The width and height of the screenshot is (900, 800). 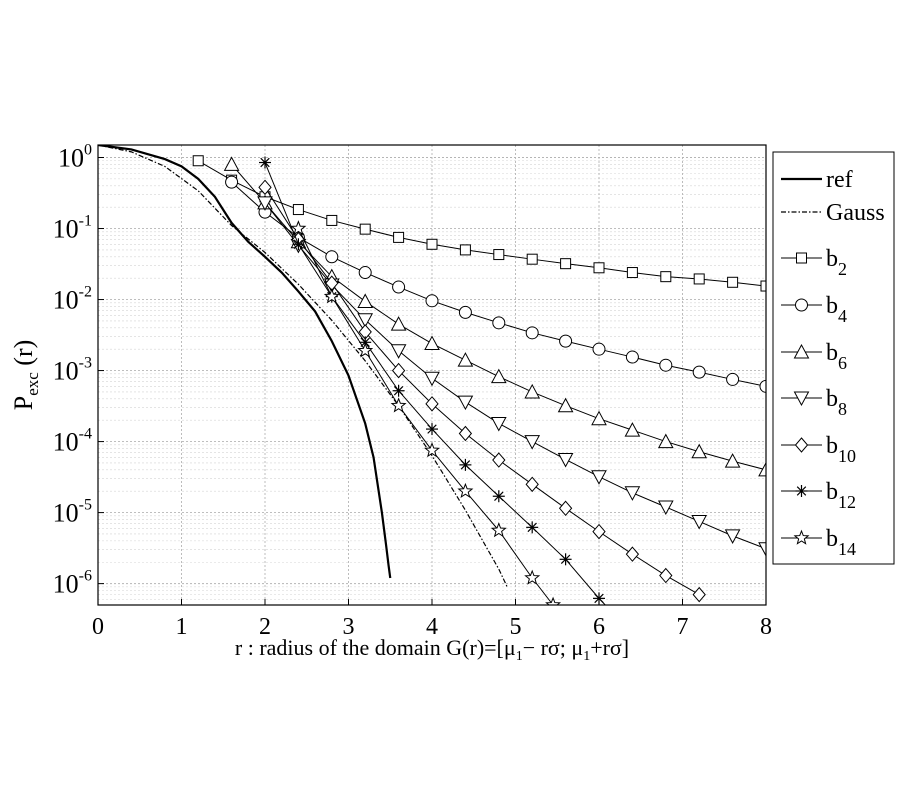 What do you see at coordinates (349, 627) in the screenshot?
I see `x-tick-label: 3` at bounding box center [349, 627].